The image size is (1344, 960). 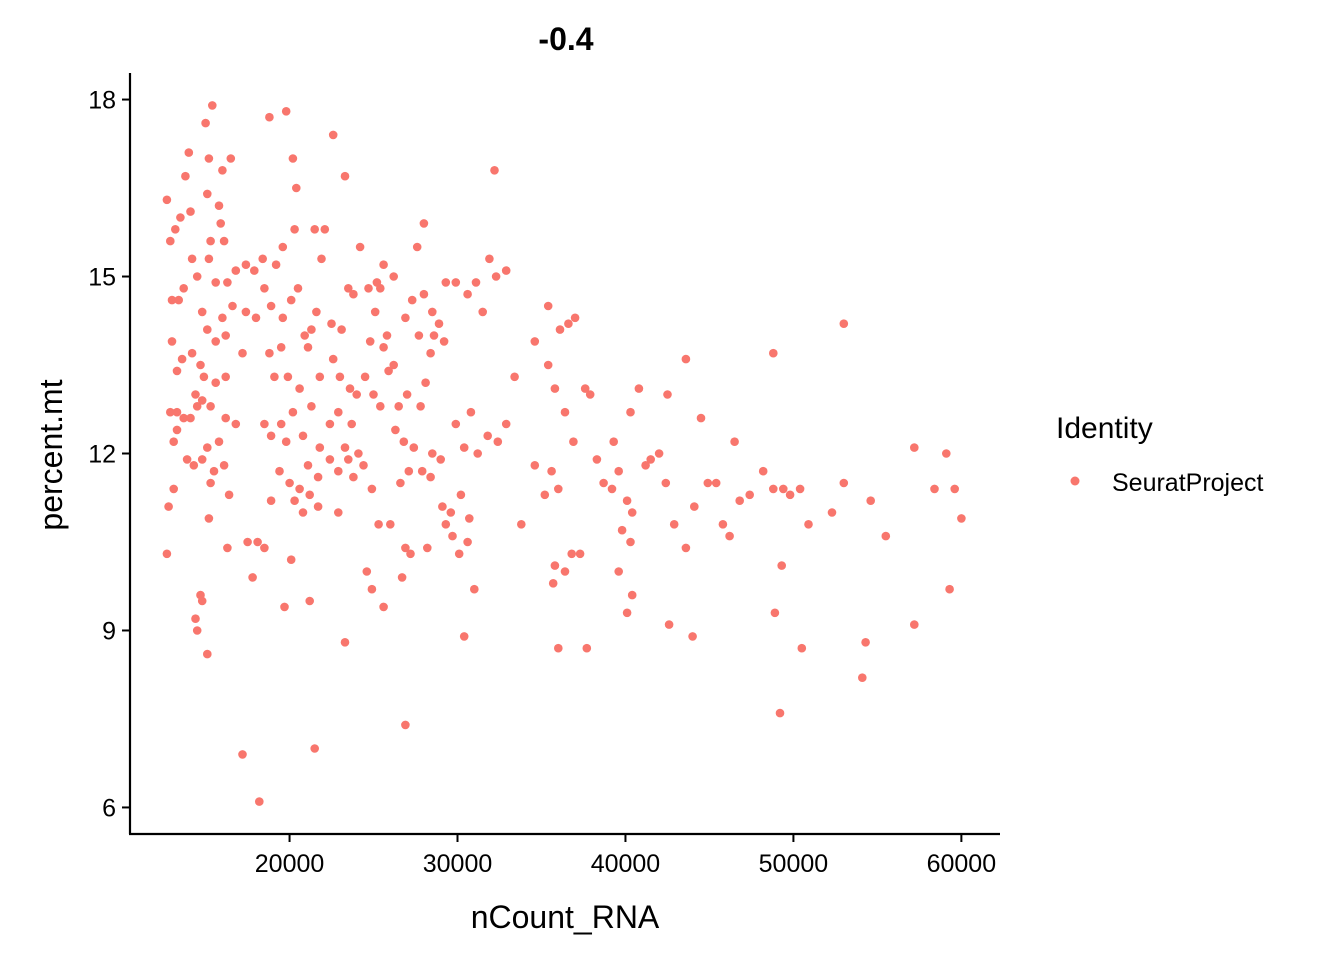 What do you see at coordinates (51, 454) in the screenshot?
I see `y-axis-title: percent.mt` at bounding box center [51, 454].